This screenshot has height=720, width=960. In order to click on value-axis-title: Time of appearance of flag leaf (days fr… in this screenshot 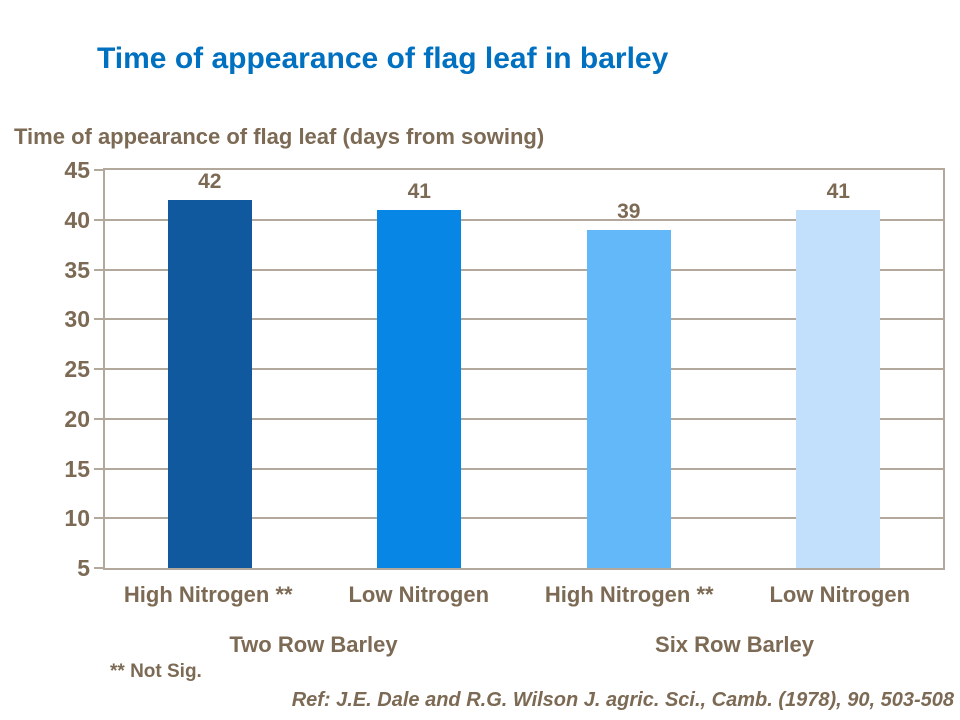, I will do `click(279, 136)`.